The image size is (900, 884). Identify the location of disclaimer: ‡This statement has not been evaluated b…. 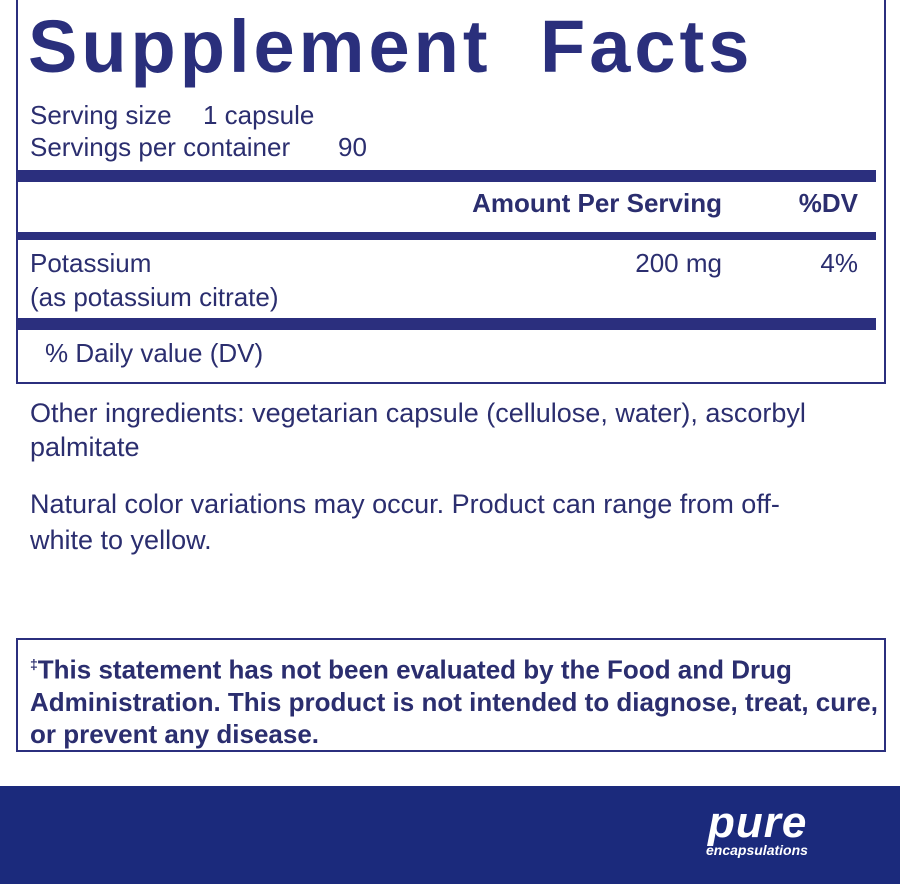
(455, 699).